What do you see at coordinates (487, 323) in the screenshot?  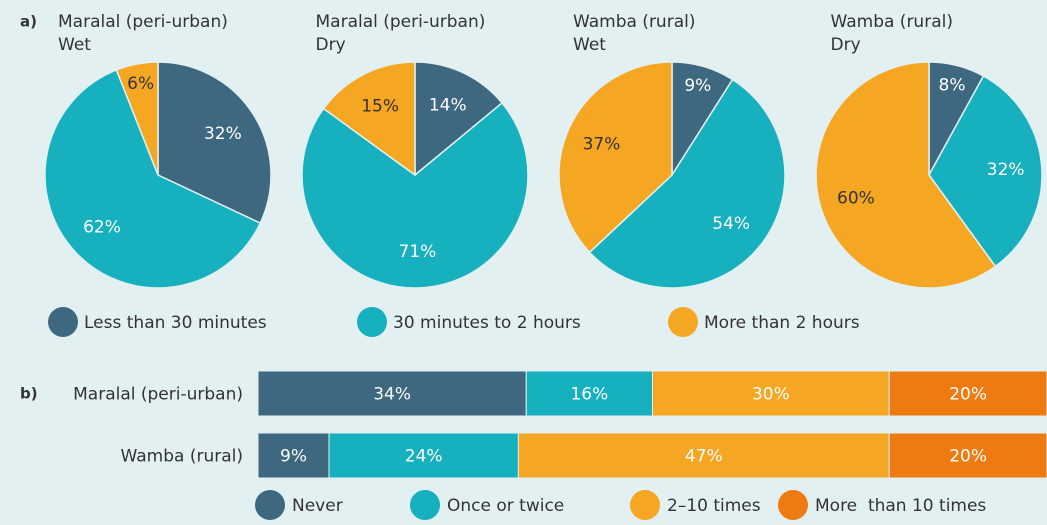 I see `legend-label: 30 minutes to 2 hours` at bounding box center [487, 323].